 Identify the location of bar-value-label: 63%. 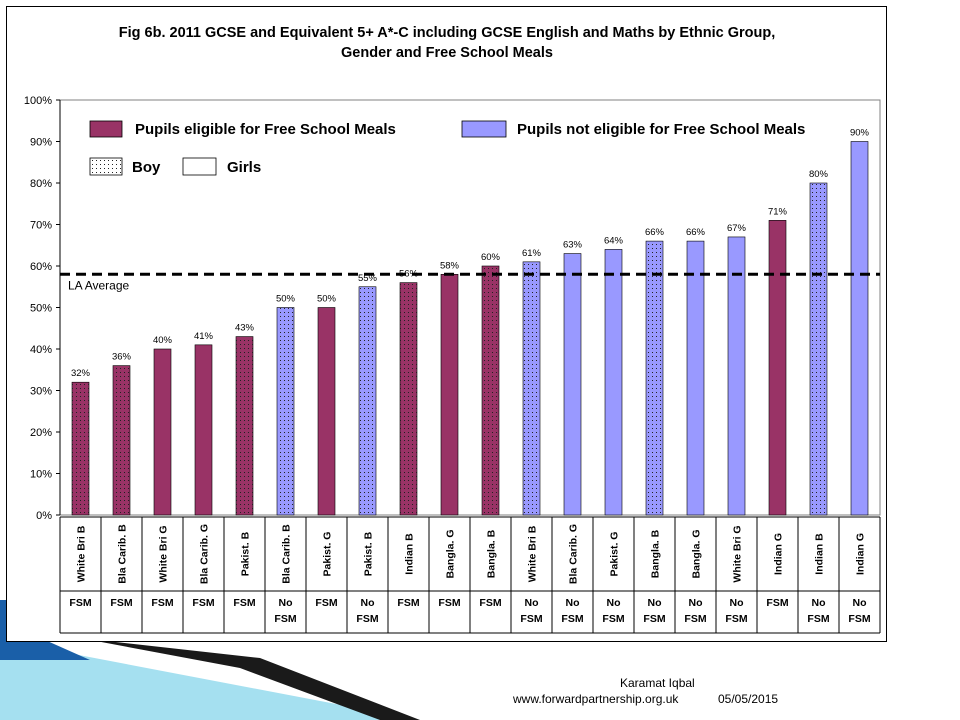
(573, 245).